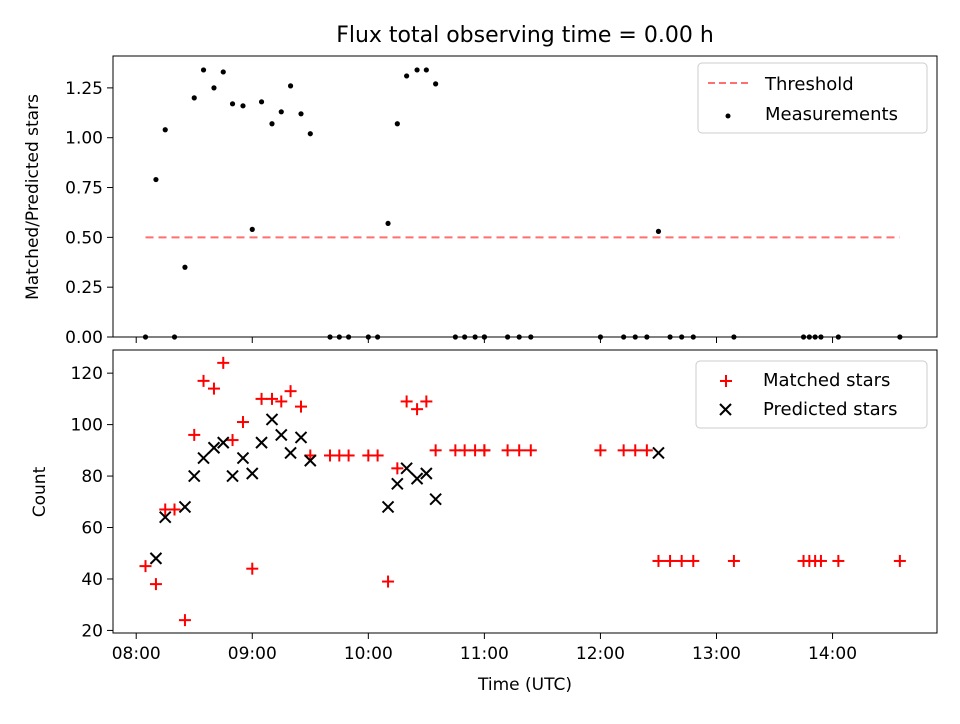 The height and width of the screenshot is (724, 960). What do you see at coordinates (830, 409) in the screenshot?
I see `legend-predicted-label: Predicted stars` at bounding box center [830, 409].